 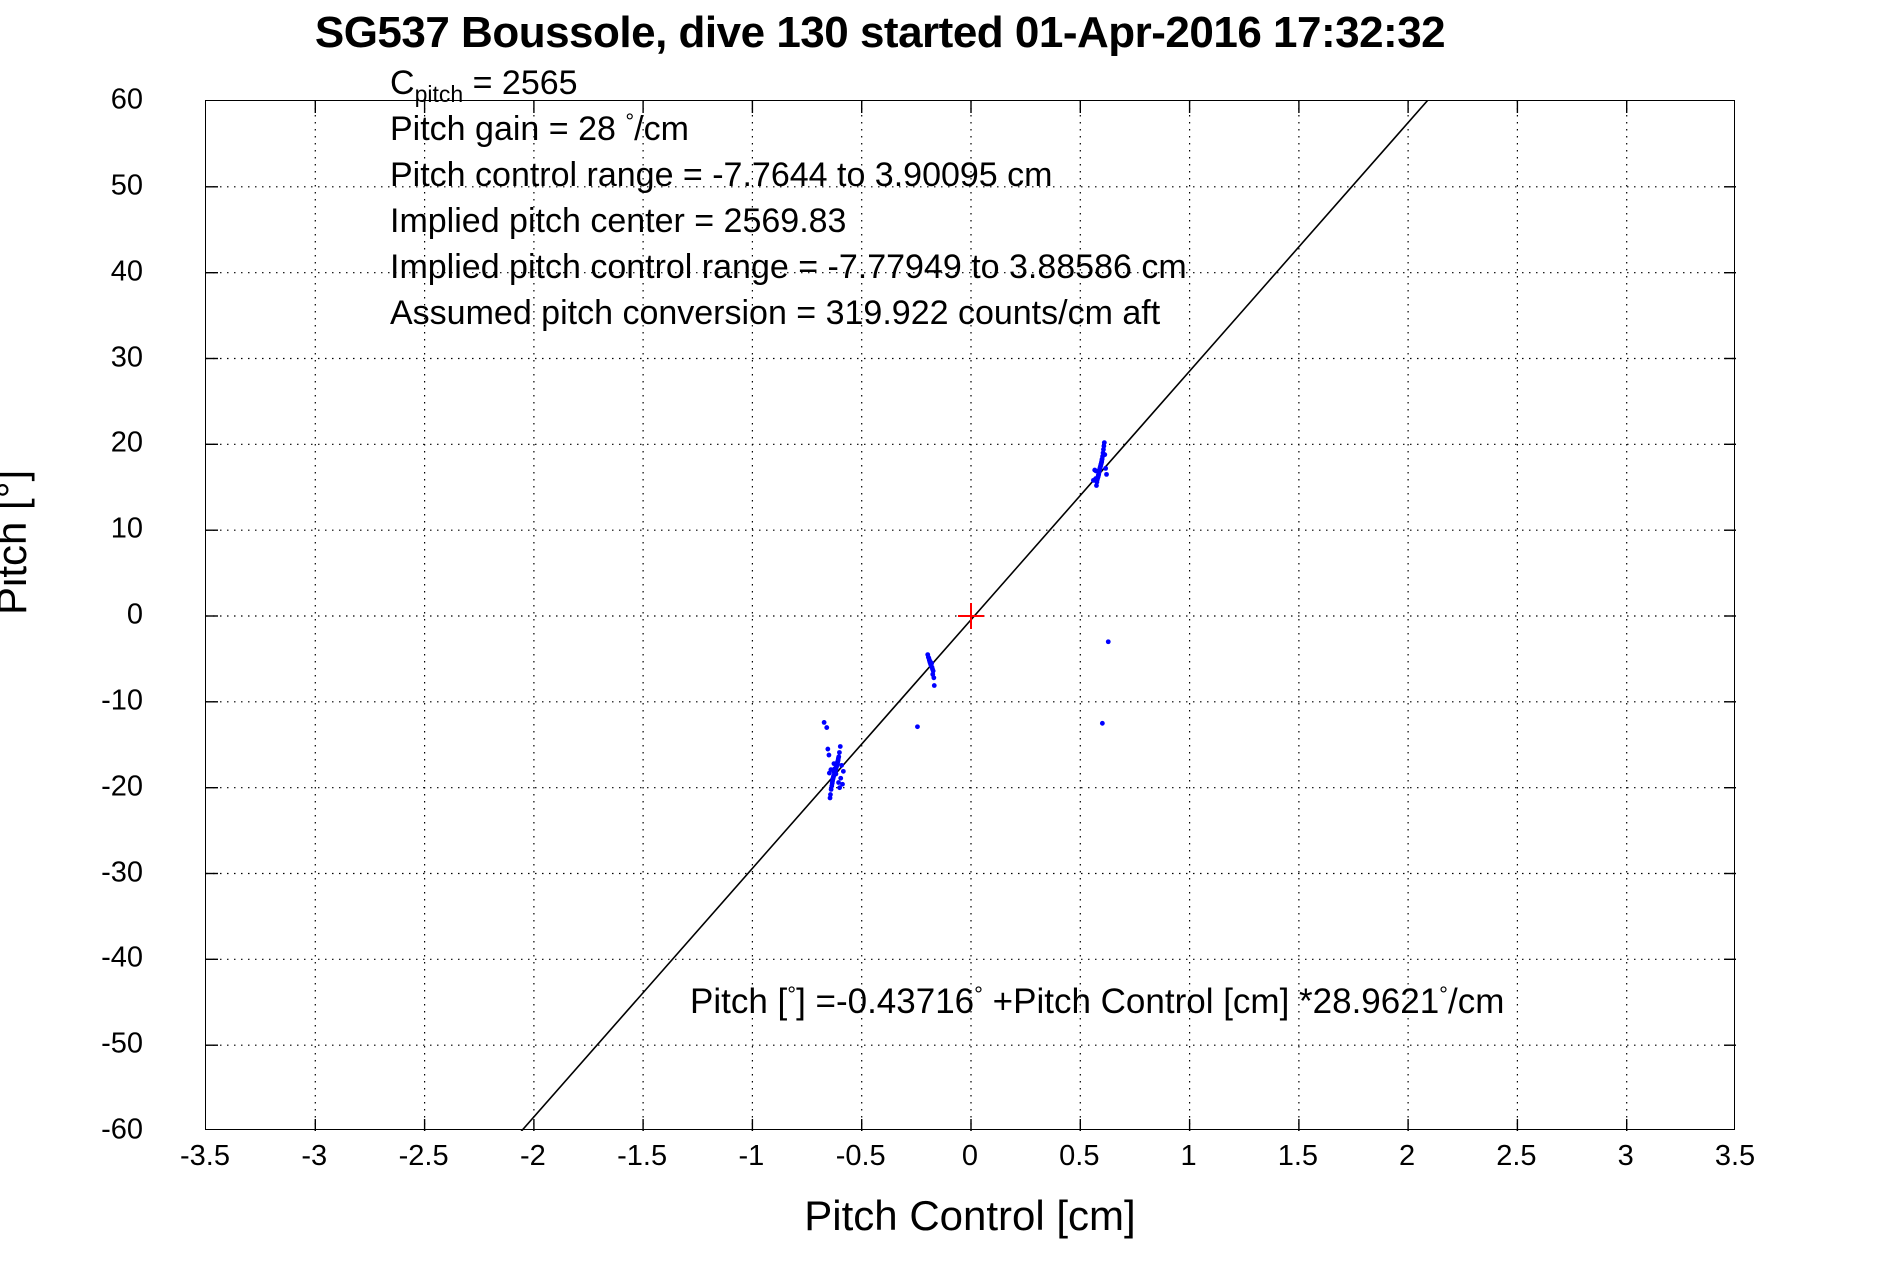 I want to click on fit-eq-part2: ] =-0.43716, so click(x=885, y=1001).